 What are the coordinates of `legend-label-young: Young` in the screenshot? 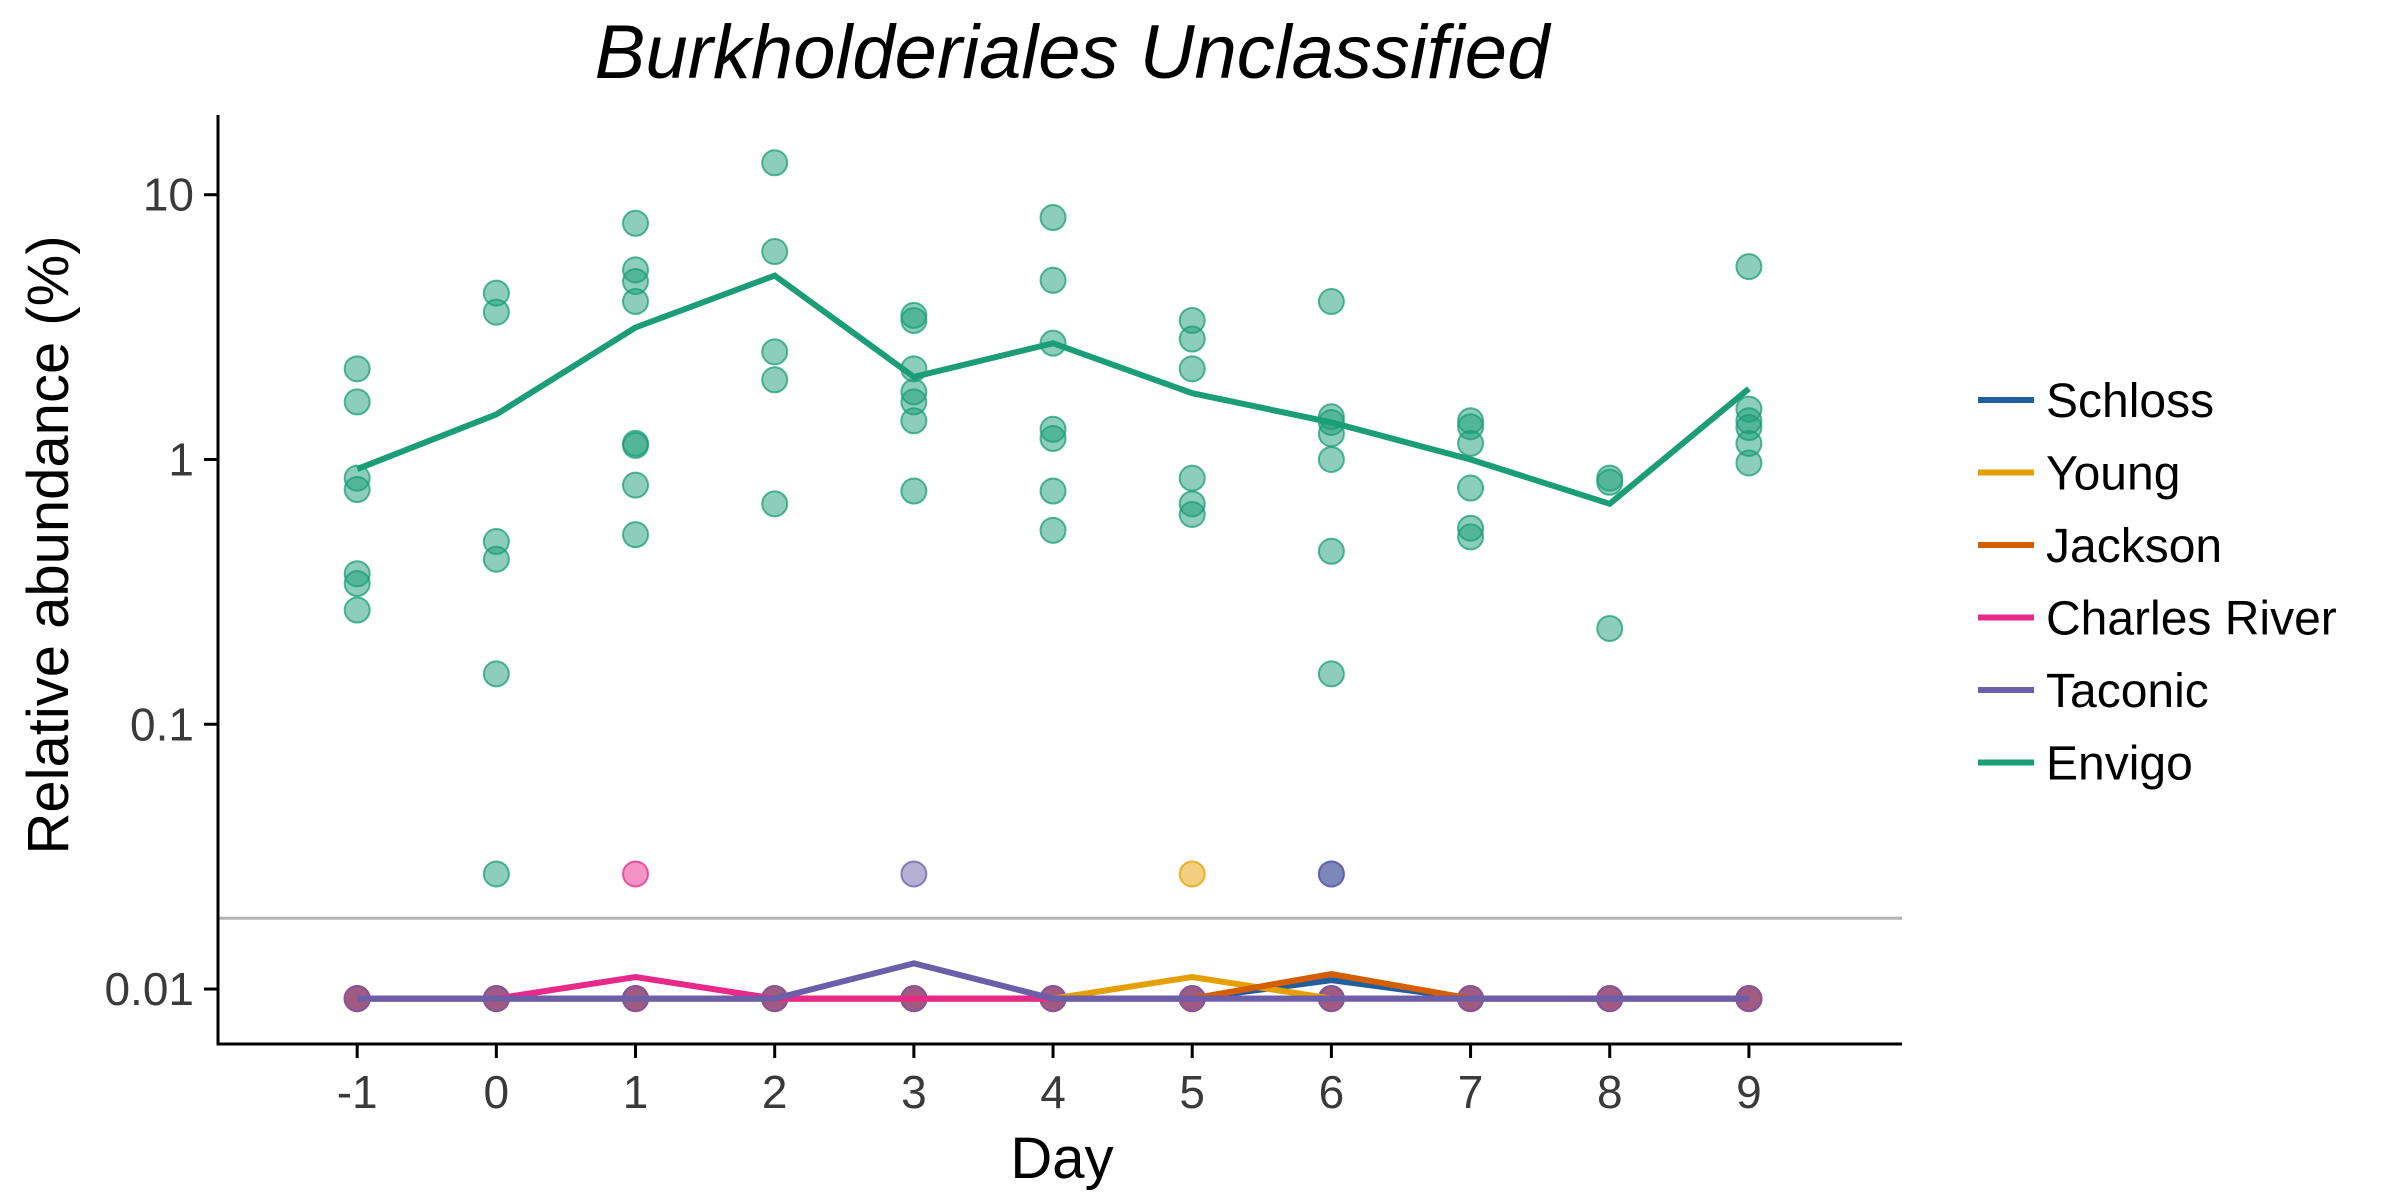 It's located at (2113, 474).